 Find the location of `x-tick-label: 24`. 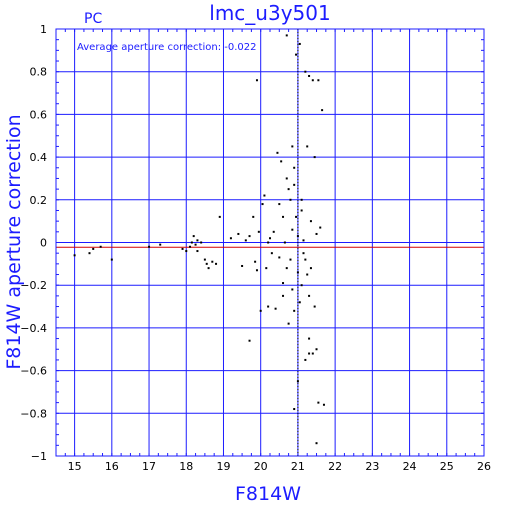

x-tick-label: 24 is located at coordinates (410, 466).